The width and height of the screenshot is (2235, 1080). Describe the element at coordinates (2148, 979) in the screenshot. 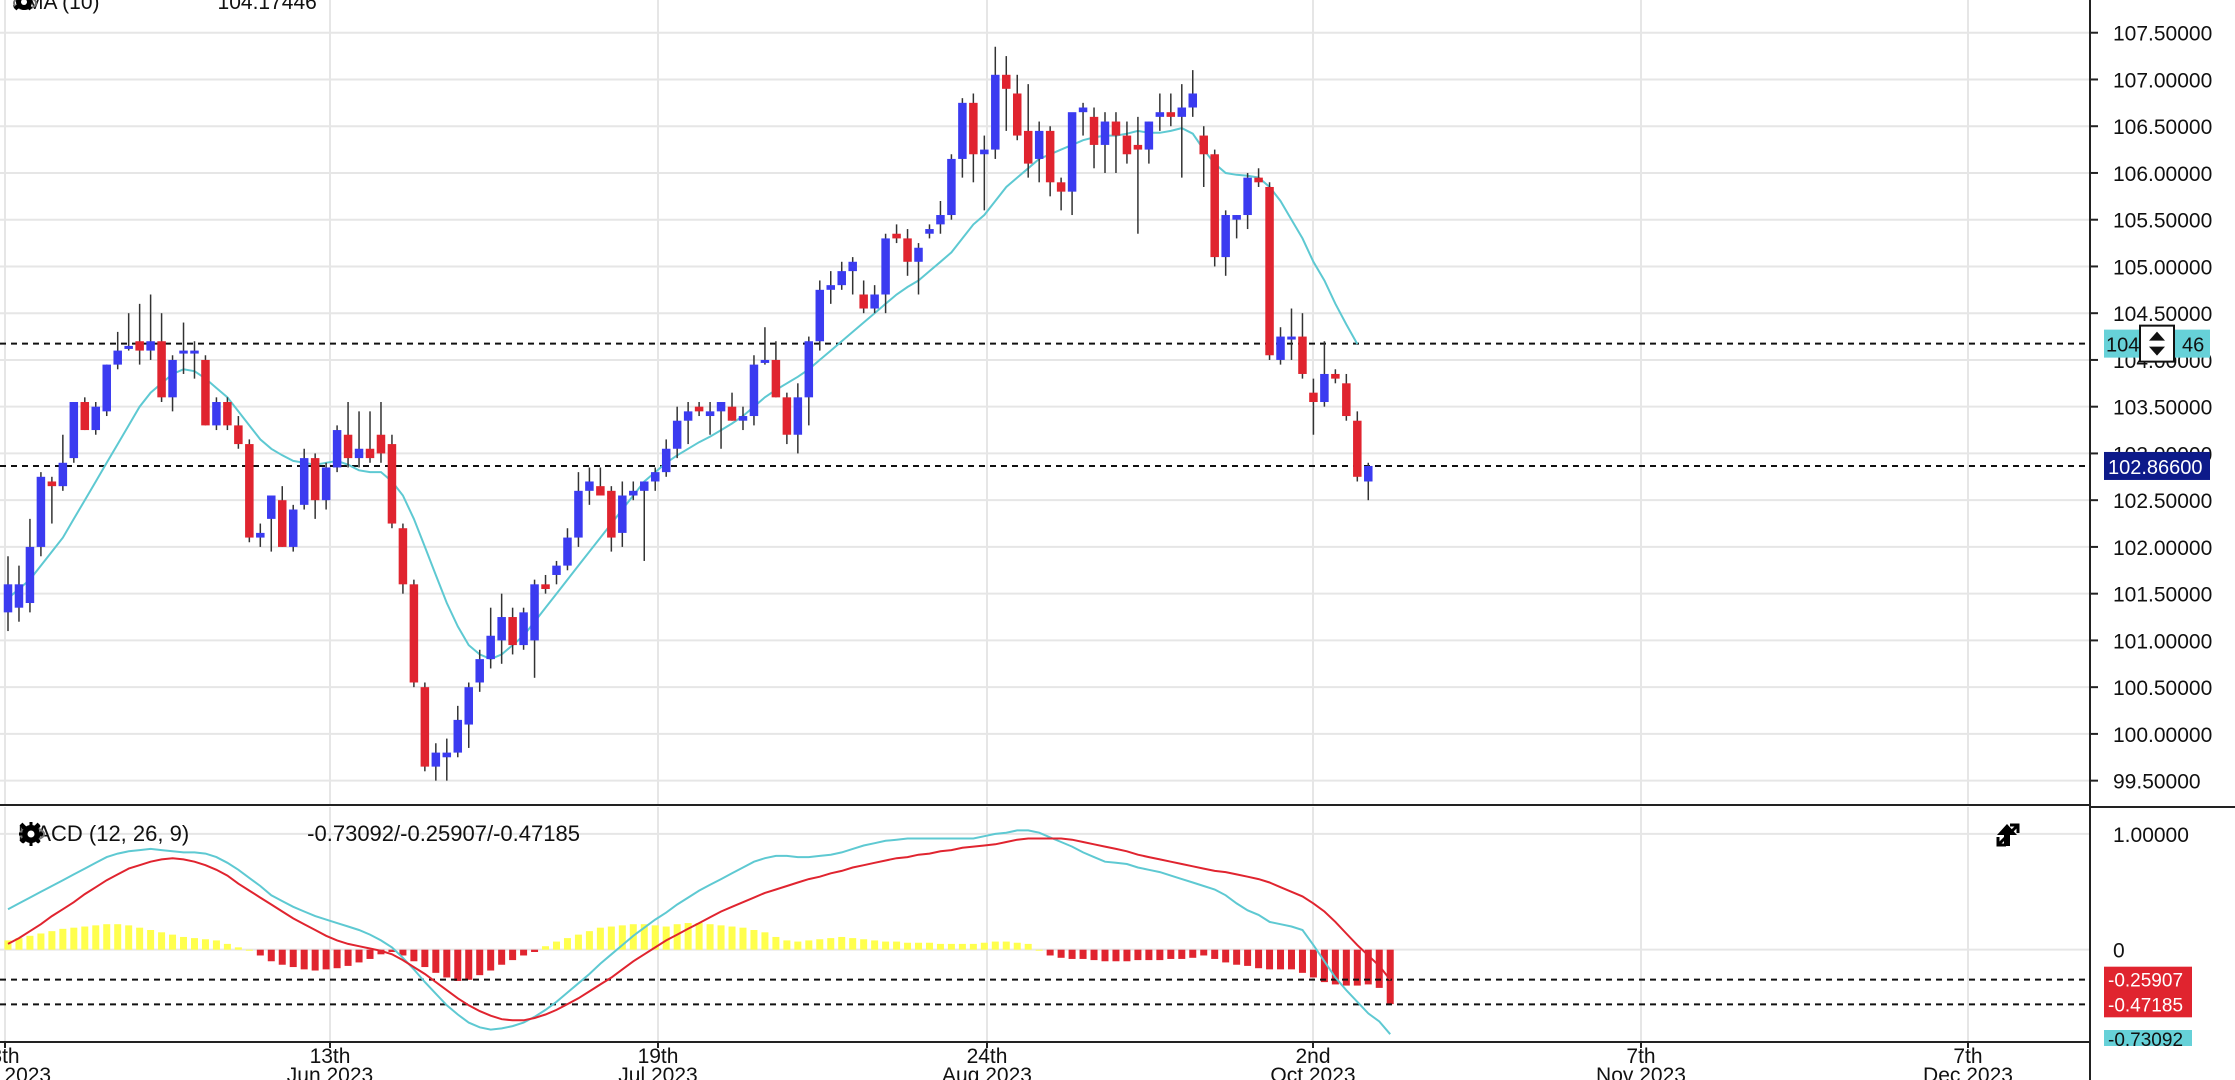

I see `macd-signal-tag` at that location.